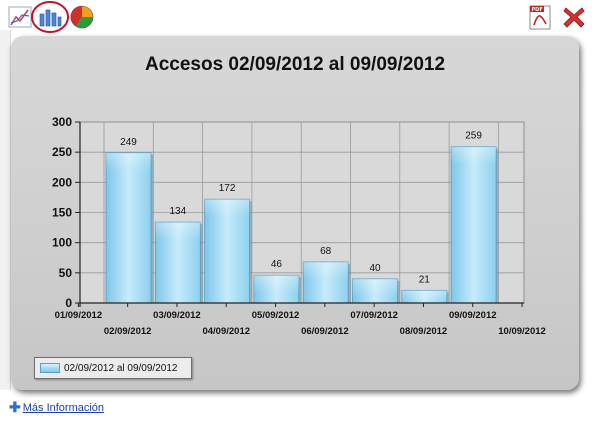 This screenshot has height=429, width=604. What do you see at coordinates (62, 182) in the screenshot?
I see `y-tick-label: 200` at bounding box center [62, 182].